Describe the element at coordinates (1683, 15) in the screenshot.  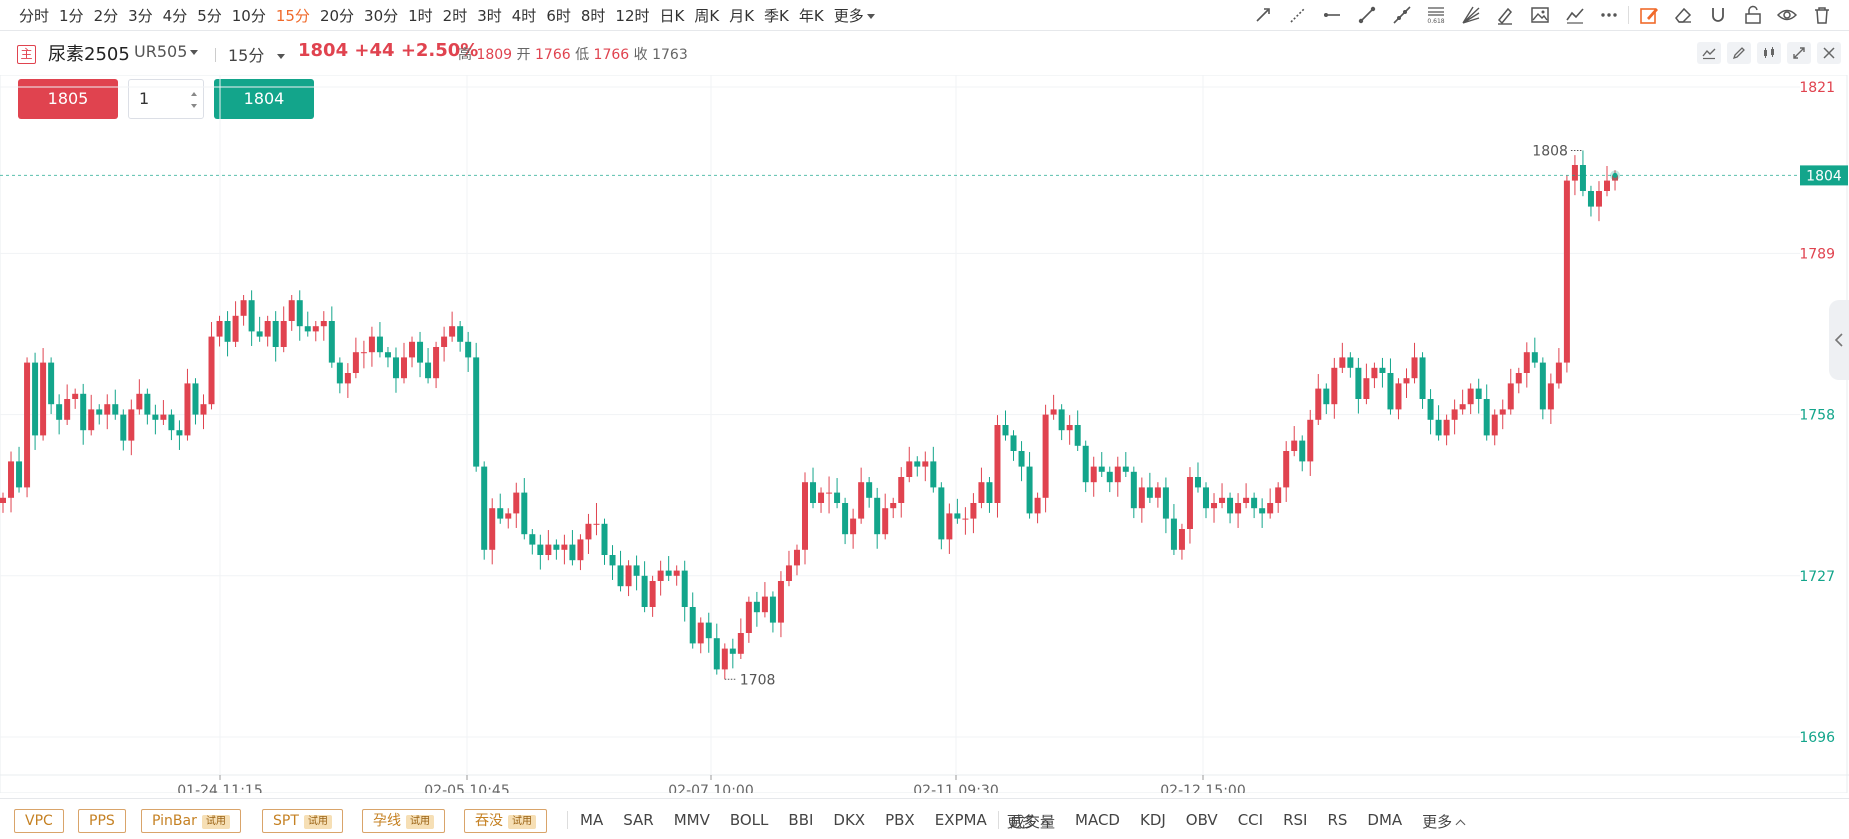
I see `eraser-icon` at that location.